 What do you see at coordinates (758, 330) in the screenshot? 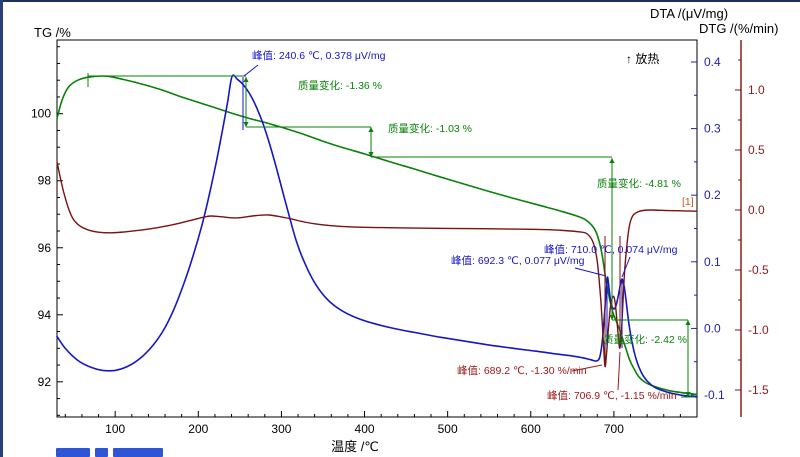
I see `svg-text: -1.0` at bounding box center [758, 330].